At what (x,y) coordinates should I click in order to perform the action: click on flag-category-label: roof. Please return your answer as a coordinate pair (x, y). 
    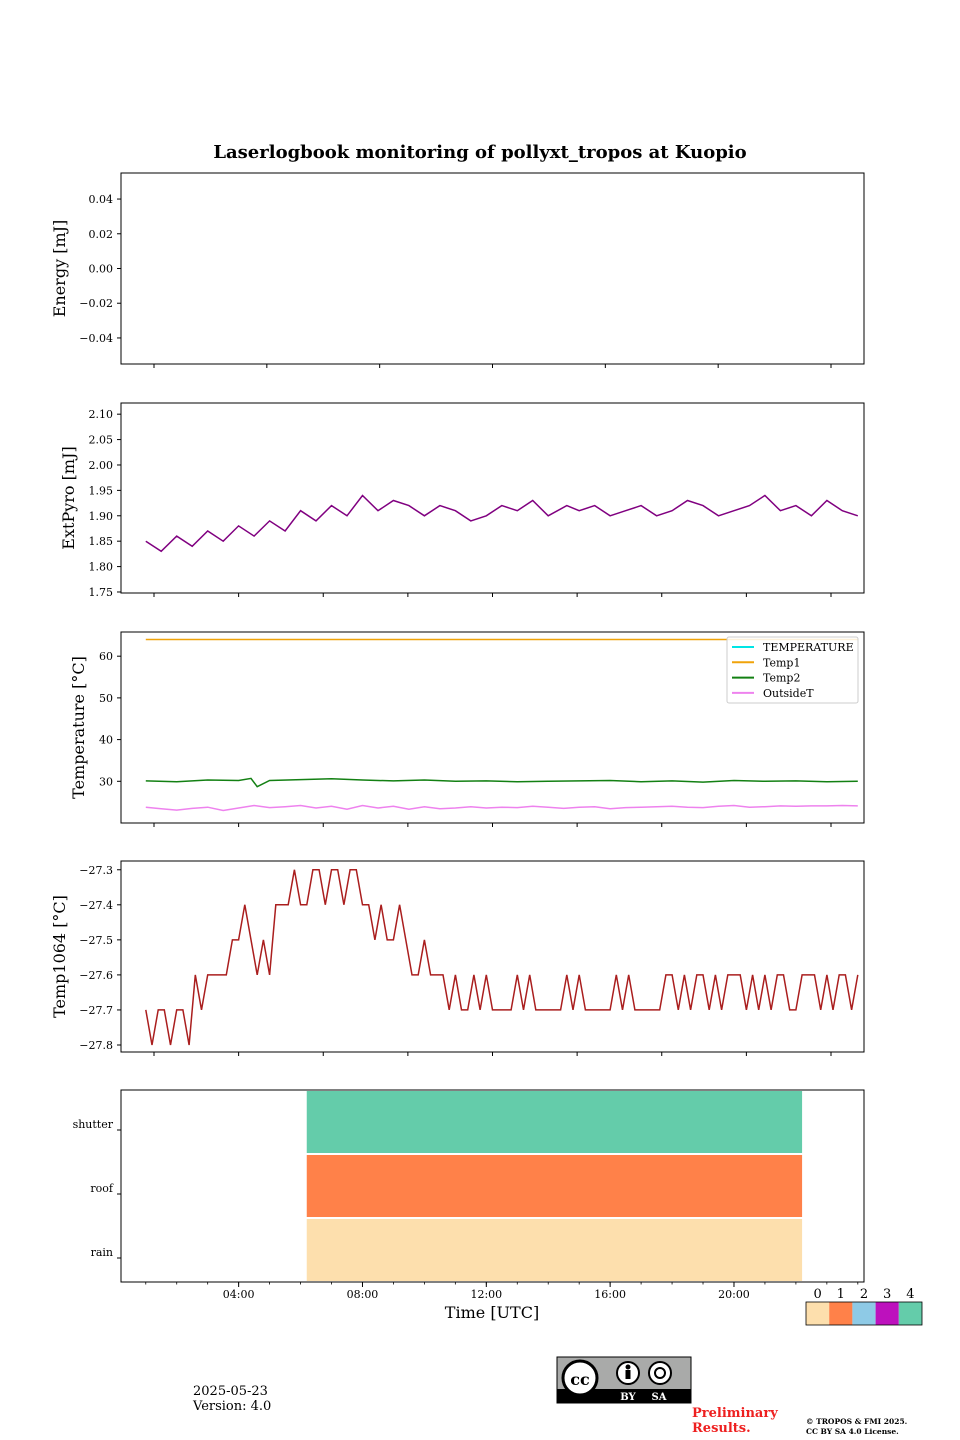
    Looking at the image, I should click on (102, 1188).